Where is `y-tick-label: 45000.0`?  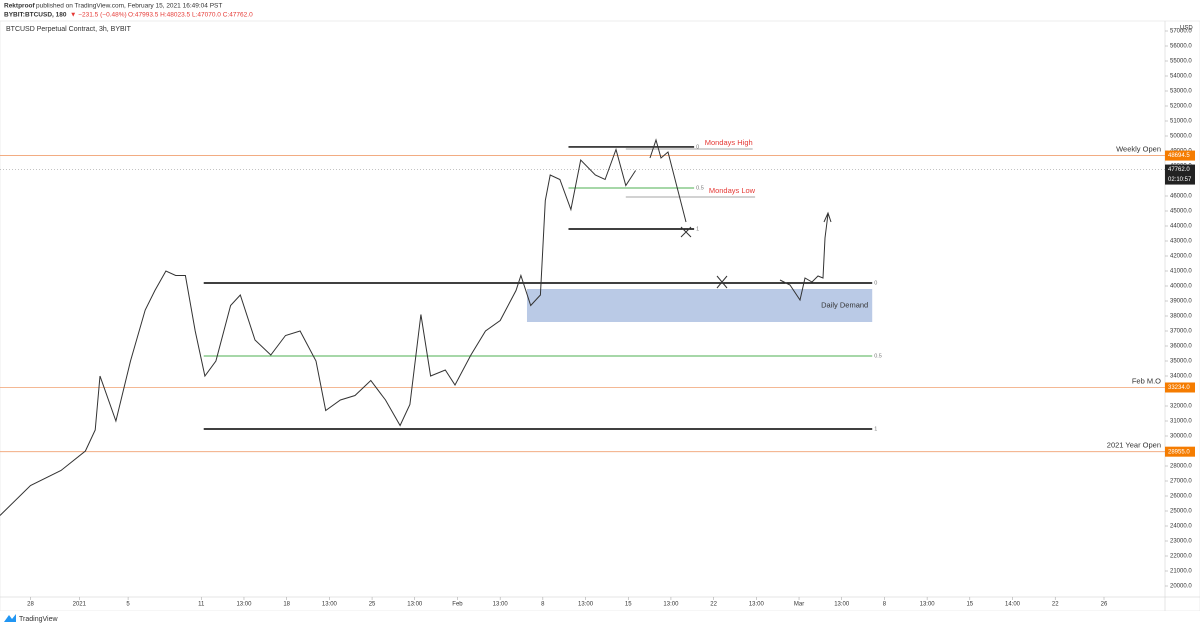
y-tick-label: 45000.0 is located at coordinates (1181, 212).